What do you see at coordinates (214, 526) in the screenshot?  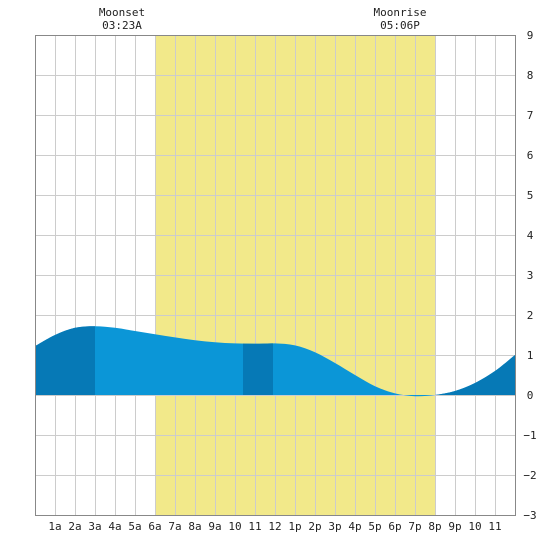 I see `x-tick-label: 9a` at bounding box center [214, 526].